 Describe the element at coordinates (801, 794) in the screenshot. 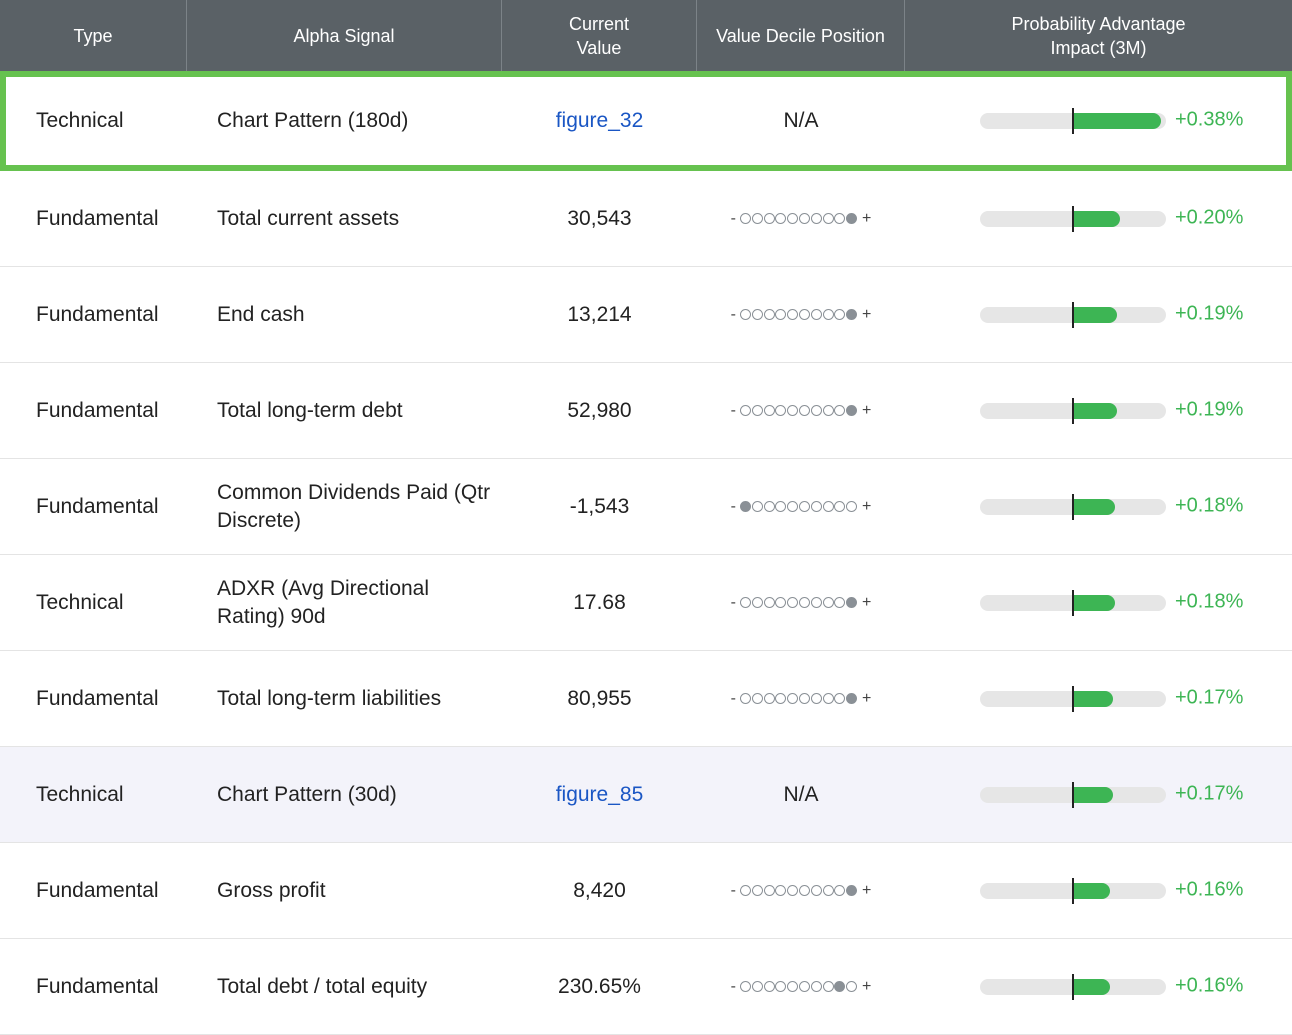

I see `value-decile: N/A` at that location.